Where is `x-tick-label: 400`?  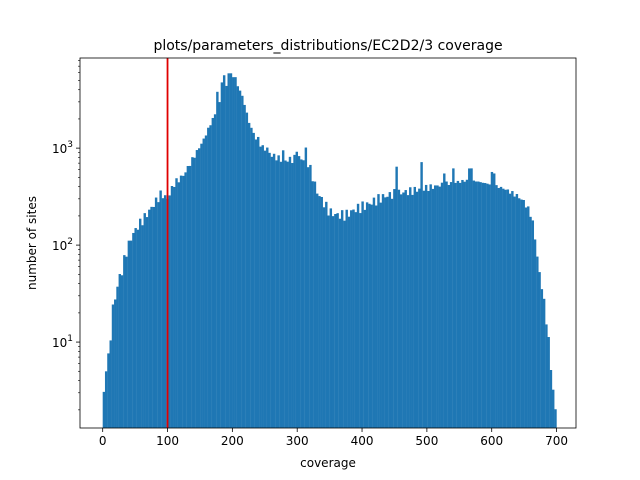
x-tick-label: 400 is located at coordinates (362, 441).